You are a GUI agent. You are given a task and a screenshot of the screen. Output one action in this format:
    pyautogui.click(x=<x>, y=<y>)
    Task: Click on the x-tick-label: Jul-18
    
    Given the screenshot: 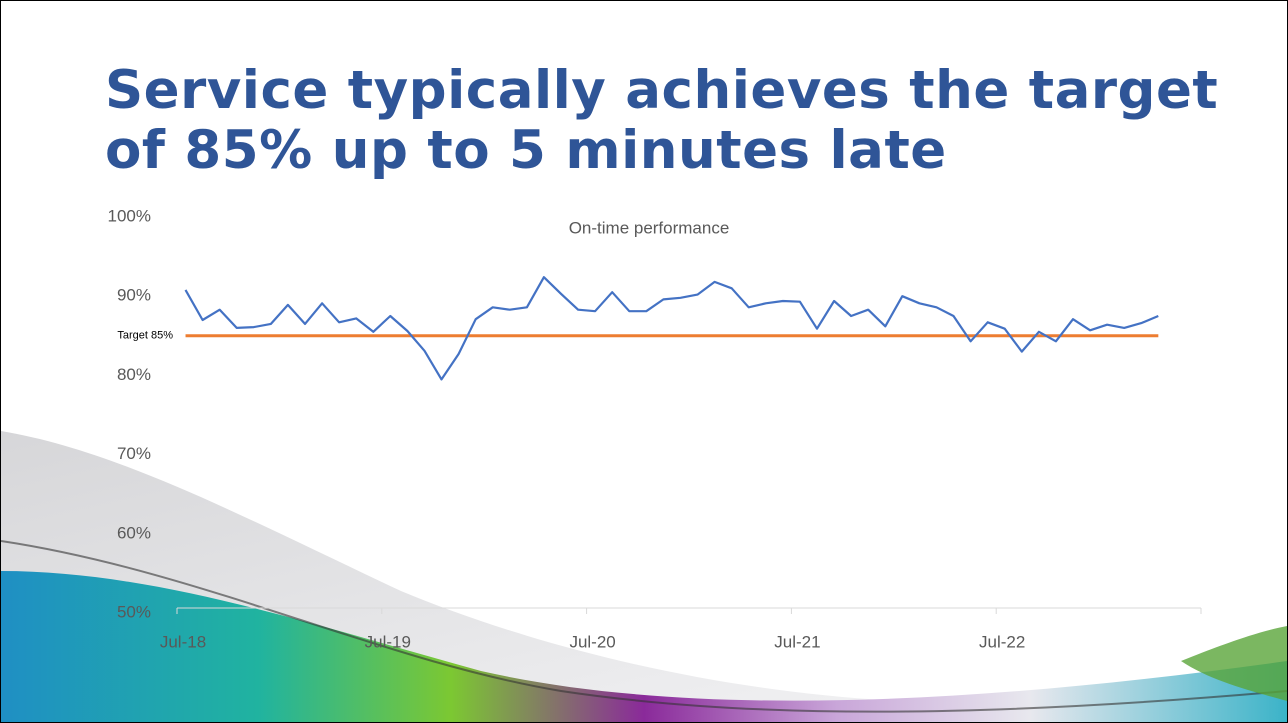 What is the action you would take?
    pyautogui.click(x=183, y=641)
    